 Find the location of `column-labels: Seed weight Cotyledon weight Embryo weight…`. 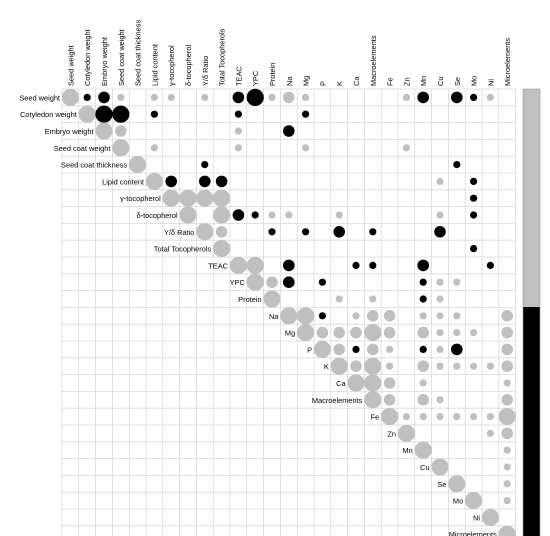

column-labels: Seed weight Cotyledon weight Embryo weight… is located at coordinates (289, 53).